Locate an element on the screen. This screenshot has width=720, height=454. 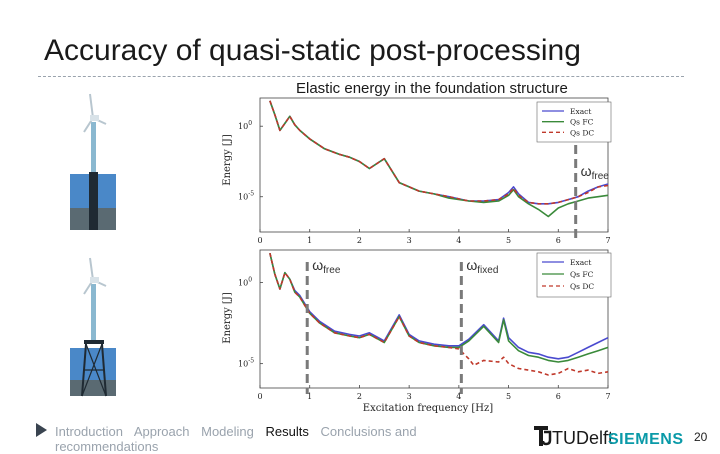
slide-title: Accuracy of quasi-static post-processing is located at coordinates (312, 50).